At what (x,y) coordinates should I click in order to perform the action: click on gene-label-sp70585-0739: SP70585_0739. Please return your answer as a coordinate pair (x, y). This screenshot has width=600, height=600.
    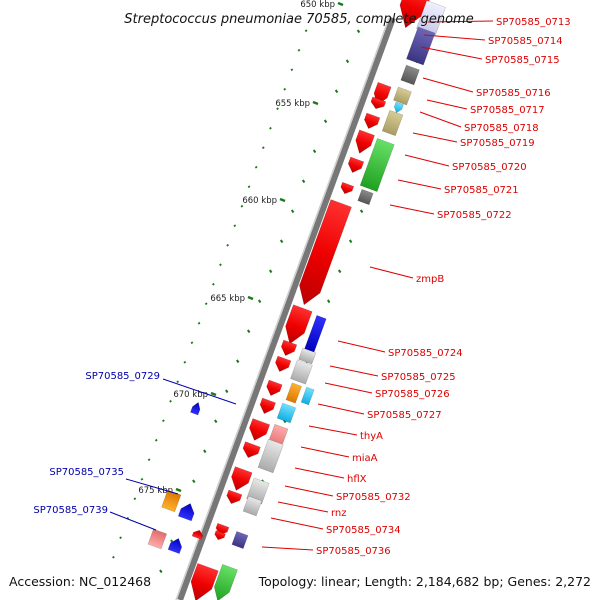
    Looking at the image, I should click on (70, 510).